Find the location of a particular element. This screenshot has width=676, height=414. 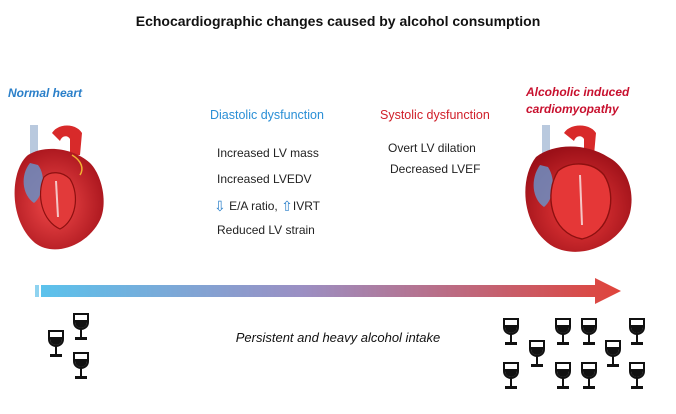

diastolic-item: Increased LV mass is located at coordinates (268, 153).